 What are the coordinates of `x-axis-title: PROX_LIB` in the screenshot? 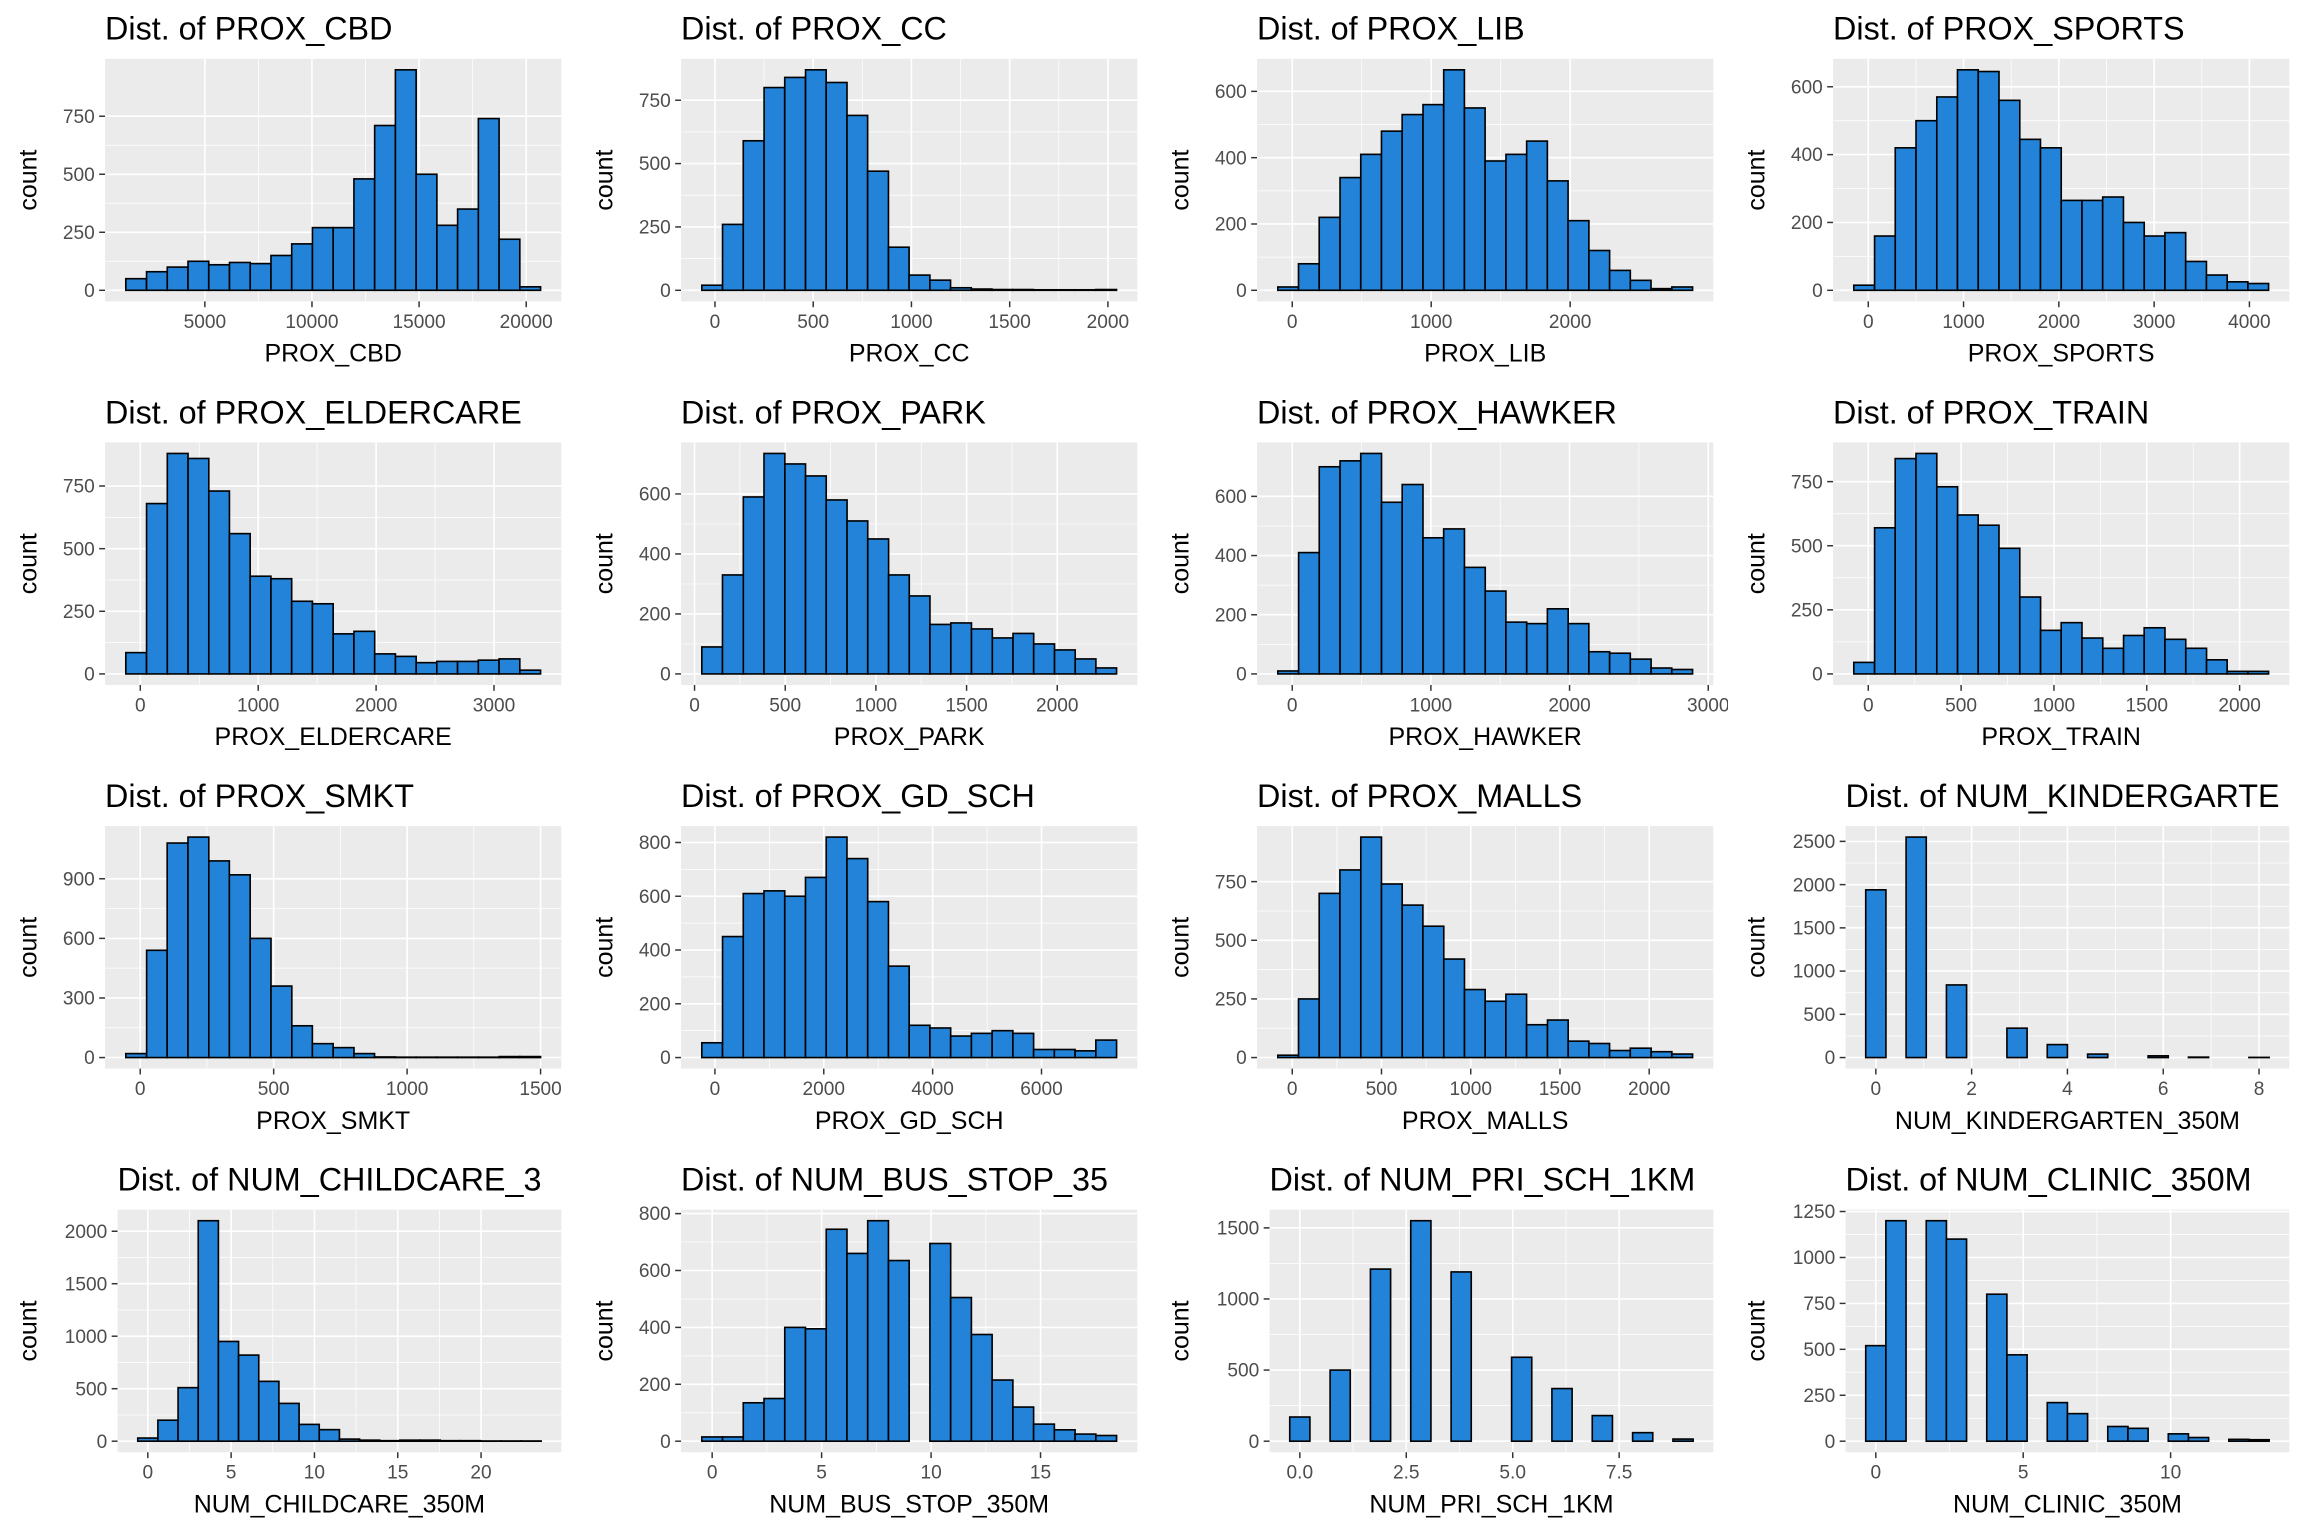 It's located at (1485, 354).